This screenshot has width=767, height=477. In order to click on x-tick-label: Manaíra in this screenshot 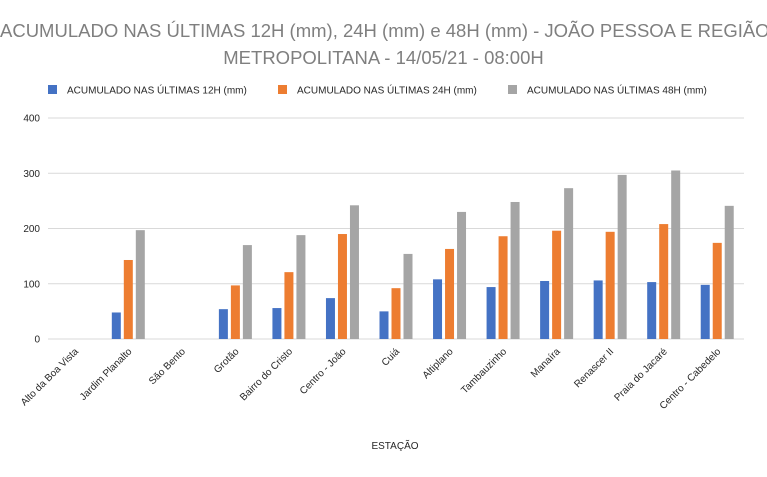, I will do `click(546, 363)`.